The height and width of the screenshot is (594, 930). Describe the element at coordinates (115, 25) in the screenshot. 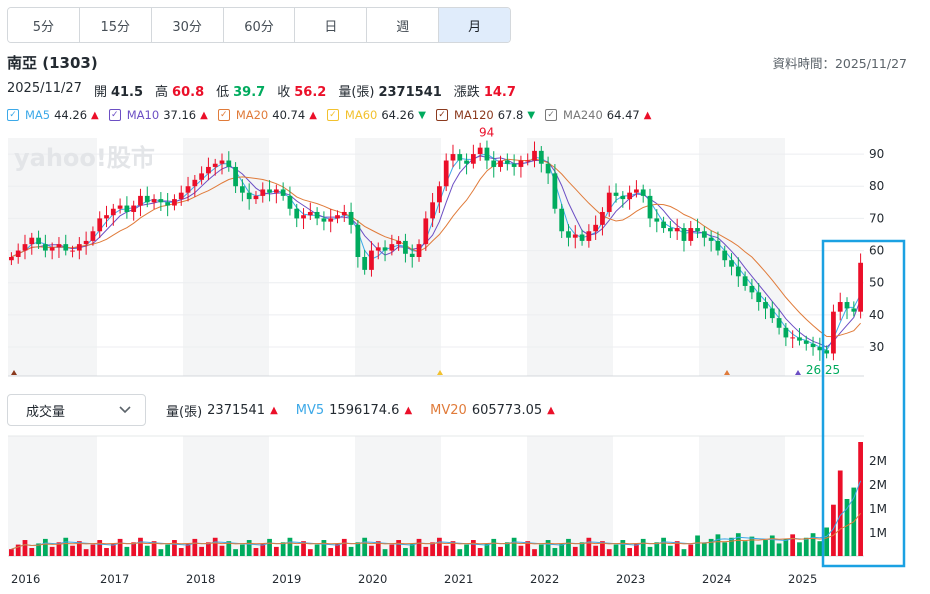

I see `tab-interval-1: 15分` at that location.